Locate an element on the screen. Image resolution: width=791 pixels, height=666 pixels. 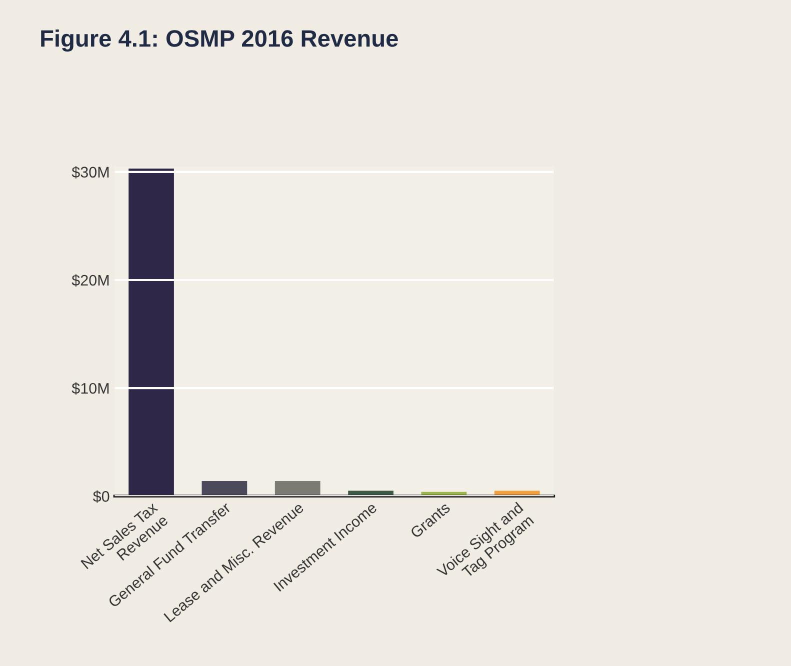
y-tick-label: $20M is located at coordinates (90, 280).